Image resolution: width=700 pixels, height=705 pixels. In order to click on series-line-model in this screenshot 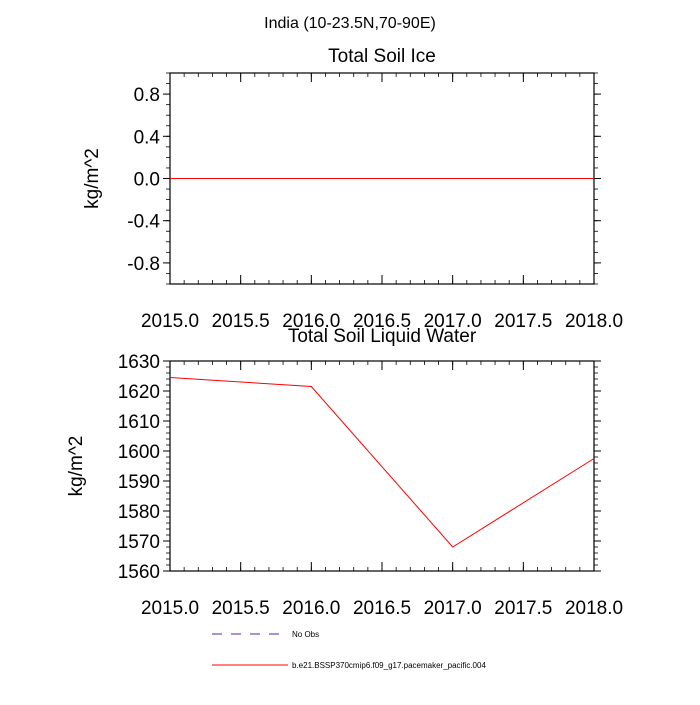, I will do `click(382, 462)`.